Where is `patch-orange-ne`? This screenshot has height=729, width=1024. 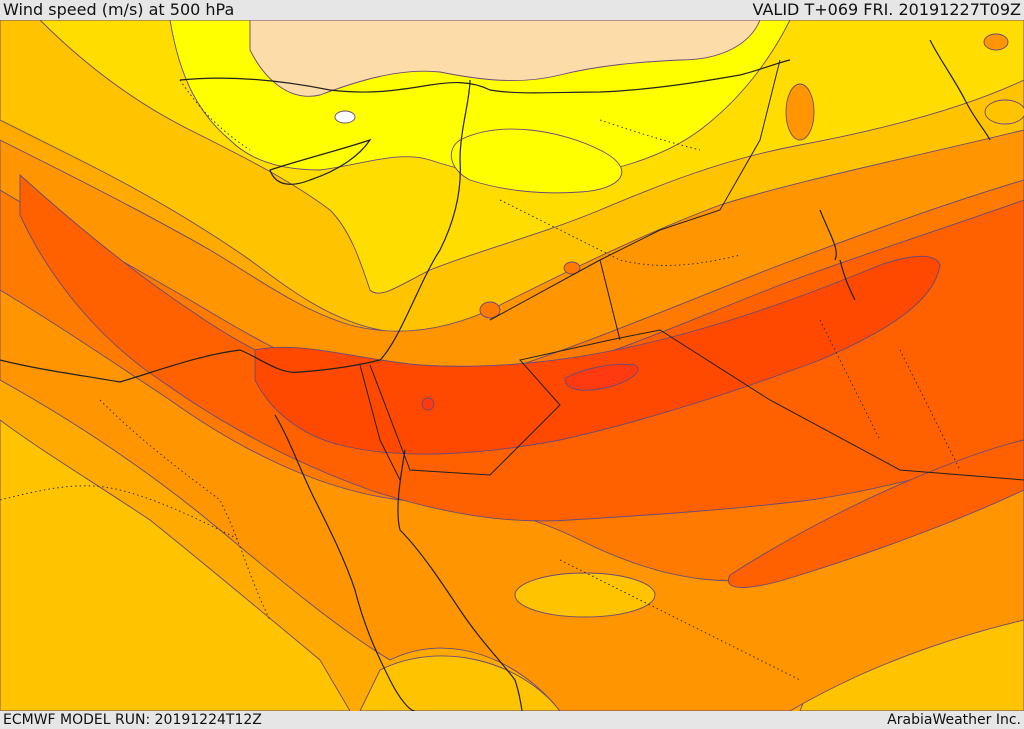
patch-orange-ne is located at coordinates (996, 42).